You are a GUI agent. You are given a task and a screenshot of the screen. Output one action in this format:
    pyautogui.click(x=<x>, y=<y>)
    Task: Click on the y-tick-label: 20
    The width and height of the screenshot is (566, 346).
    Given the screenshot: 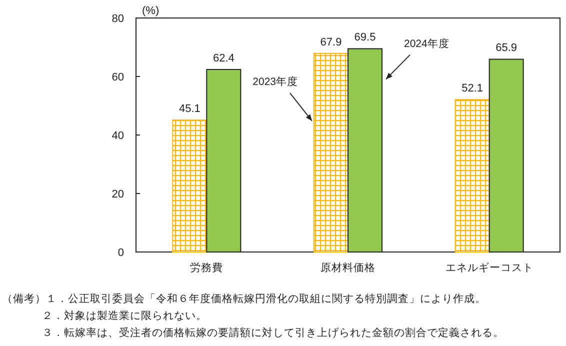 What is the action you would take?
    pyautogui.click(x=118, y=194)
    